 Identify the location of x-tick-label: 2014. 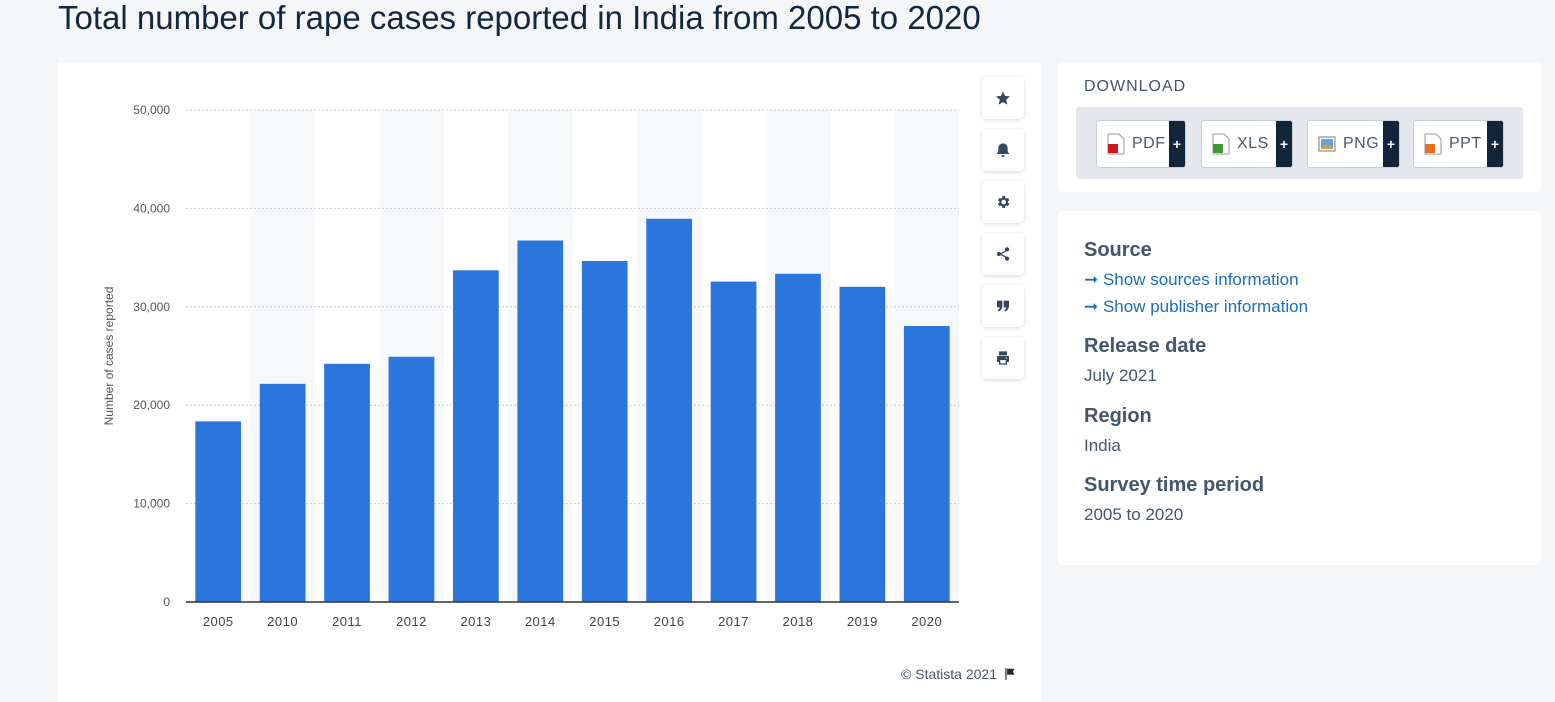
(540, 621).